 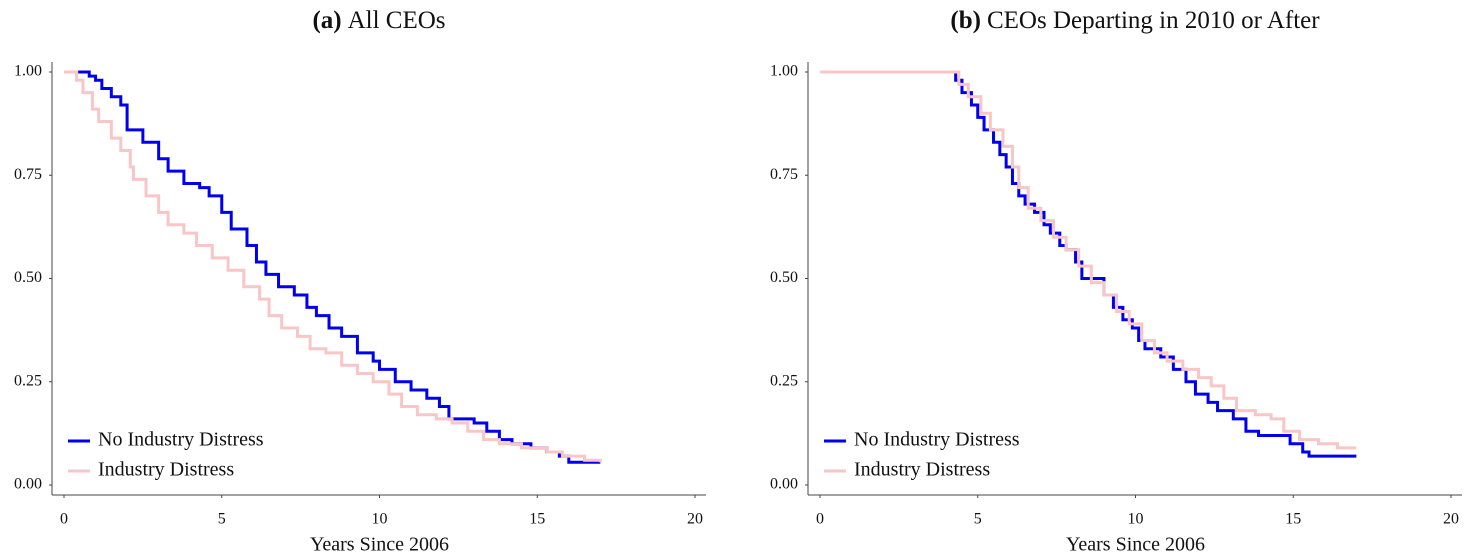 I want to click on title-text: All CEOs, so click(x=397, y=20).